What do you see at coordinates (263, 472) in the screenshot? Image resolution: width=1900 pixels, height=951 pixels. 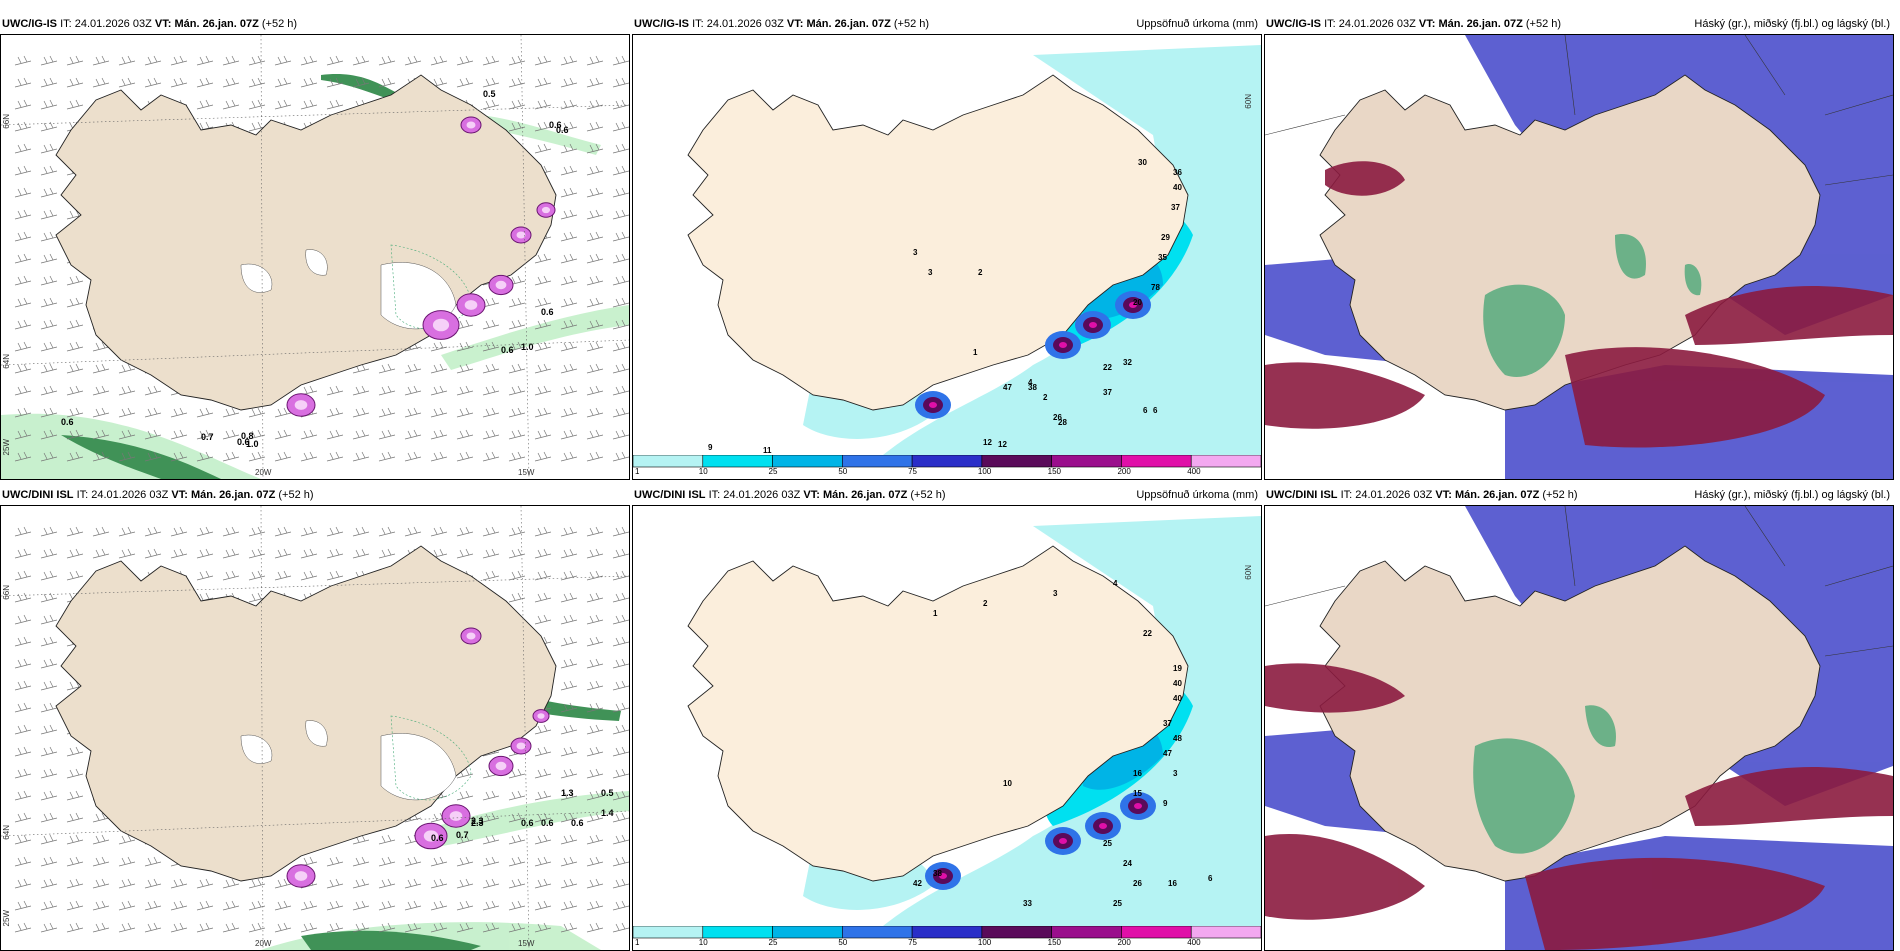 I see `lon-label: 20W` at bounding box center [263, 472].